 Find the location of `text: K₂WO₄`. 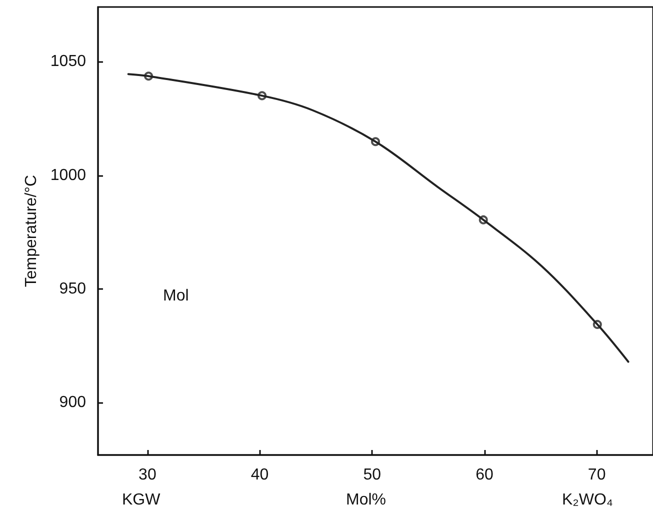

text: K₂WO₄ is located at coordinates (587, 500).